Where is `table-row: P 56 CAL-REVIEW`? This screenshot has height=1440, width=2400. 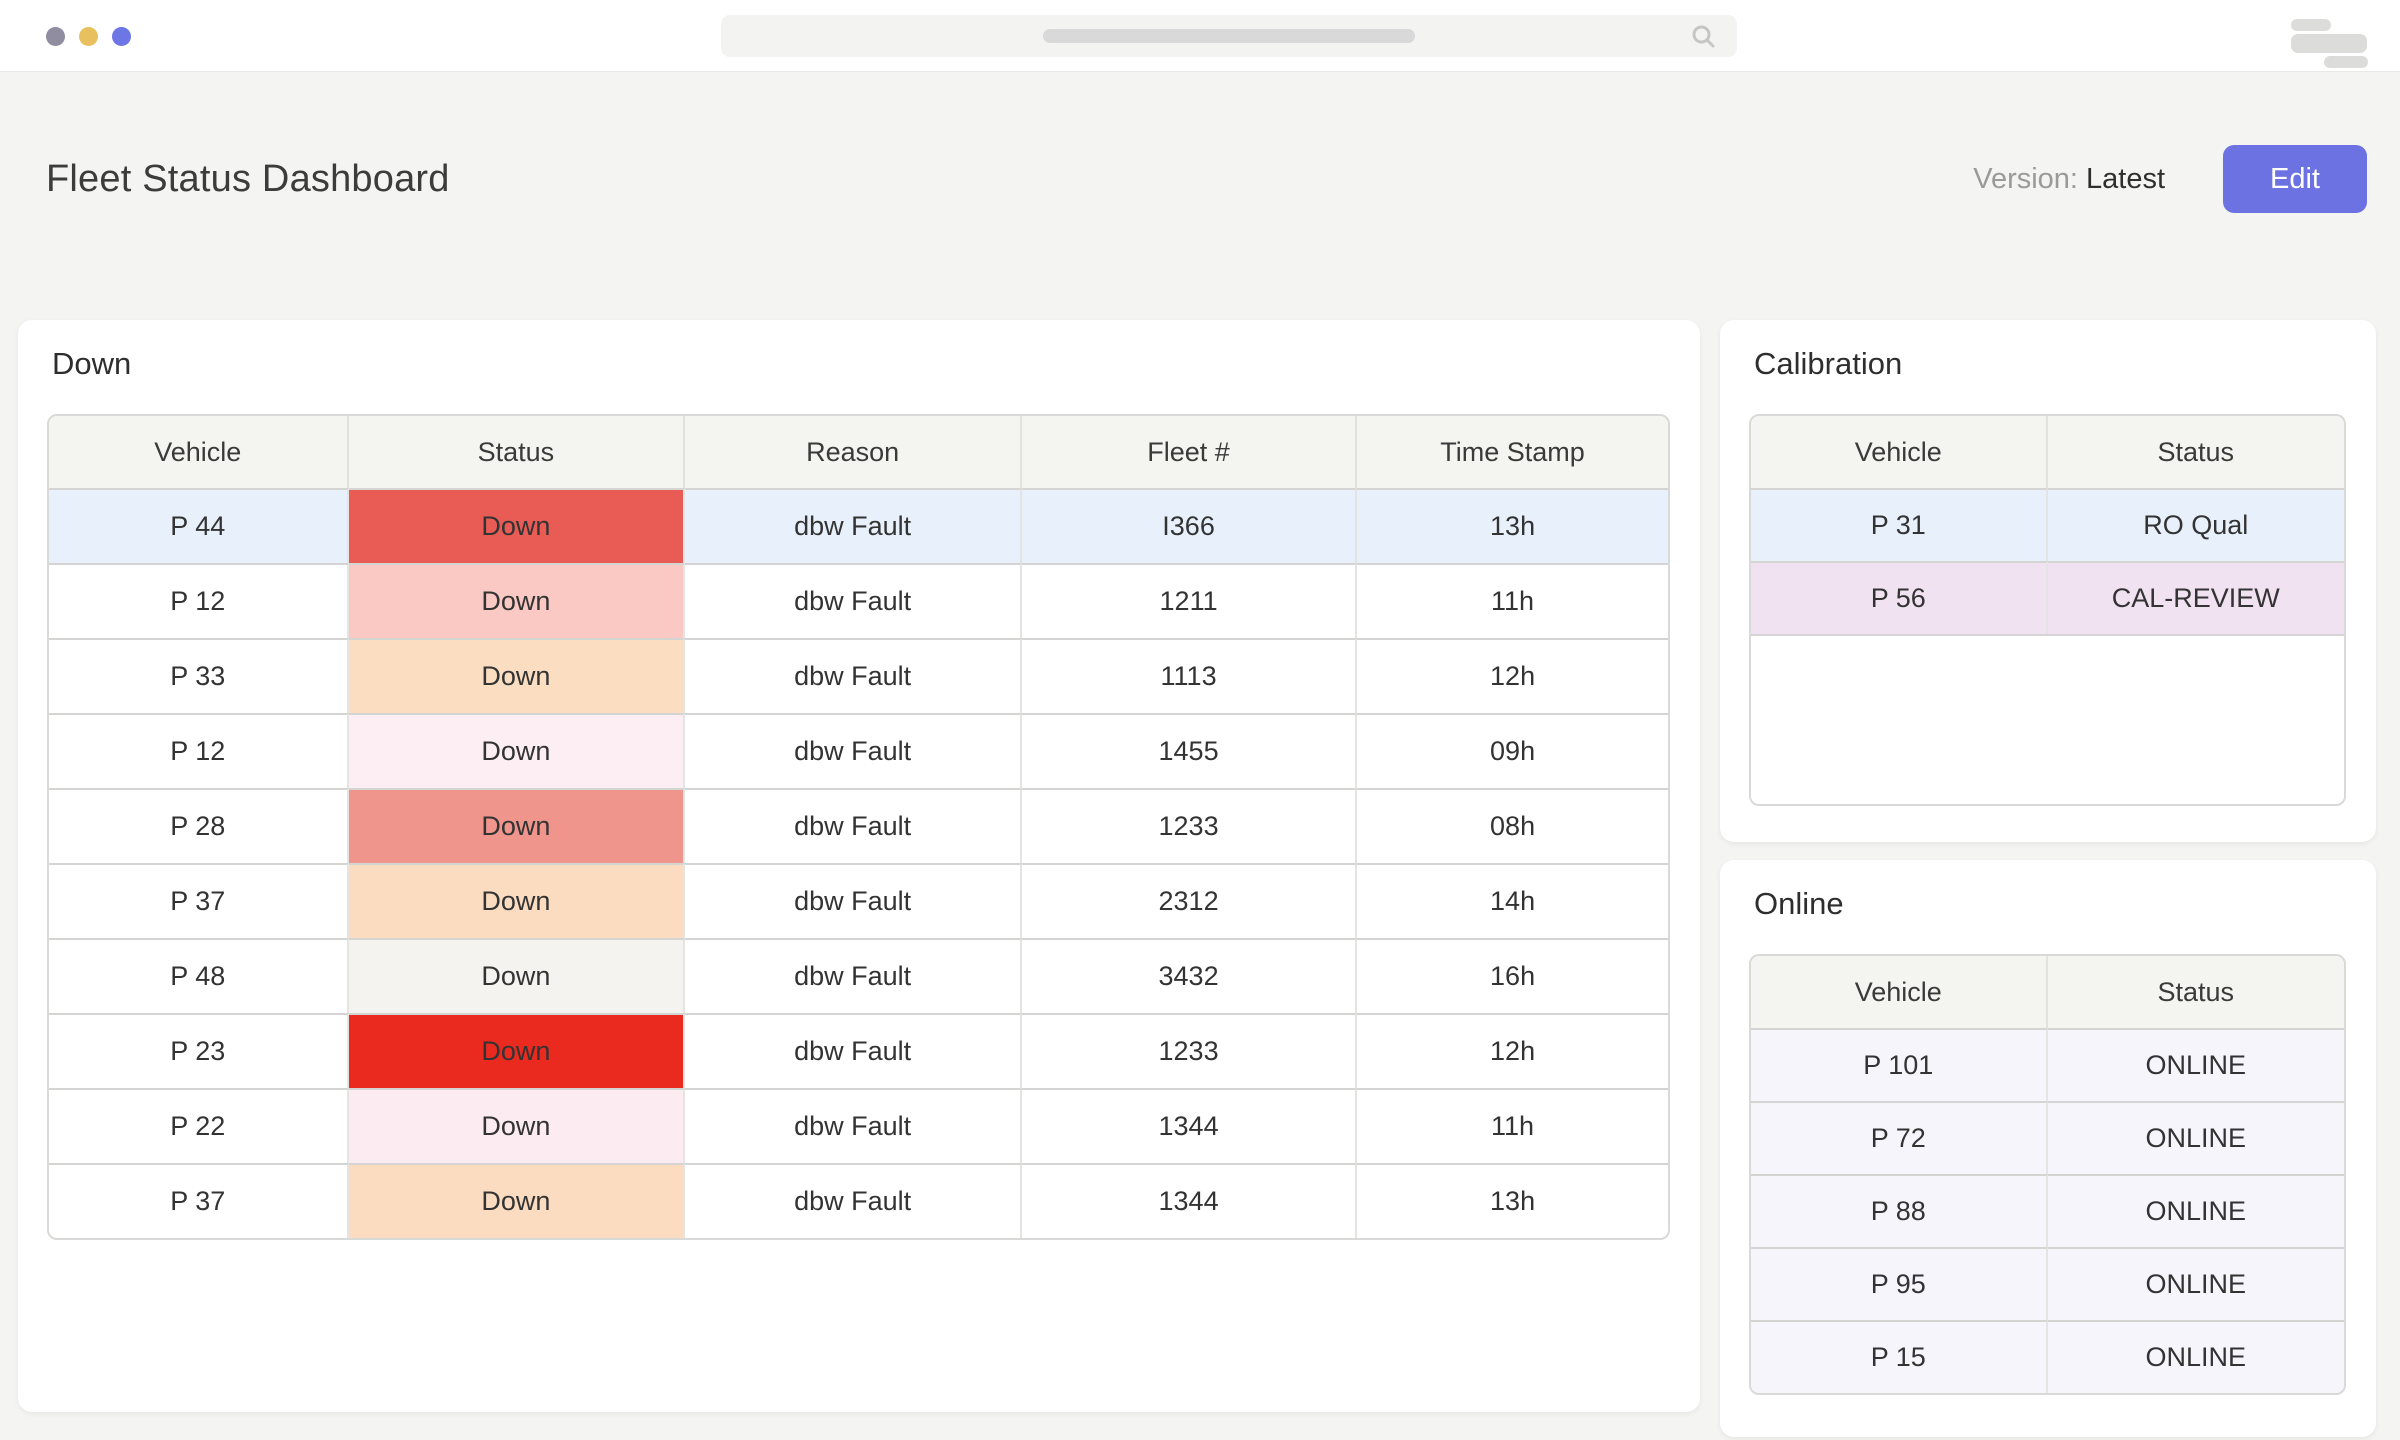
table-row: P 56 CAL-REVIEW is located at coordinates (2047, 597).